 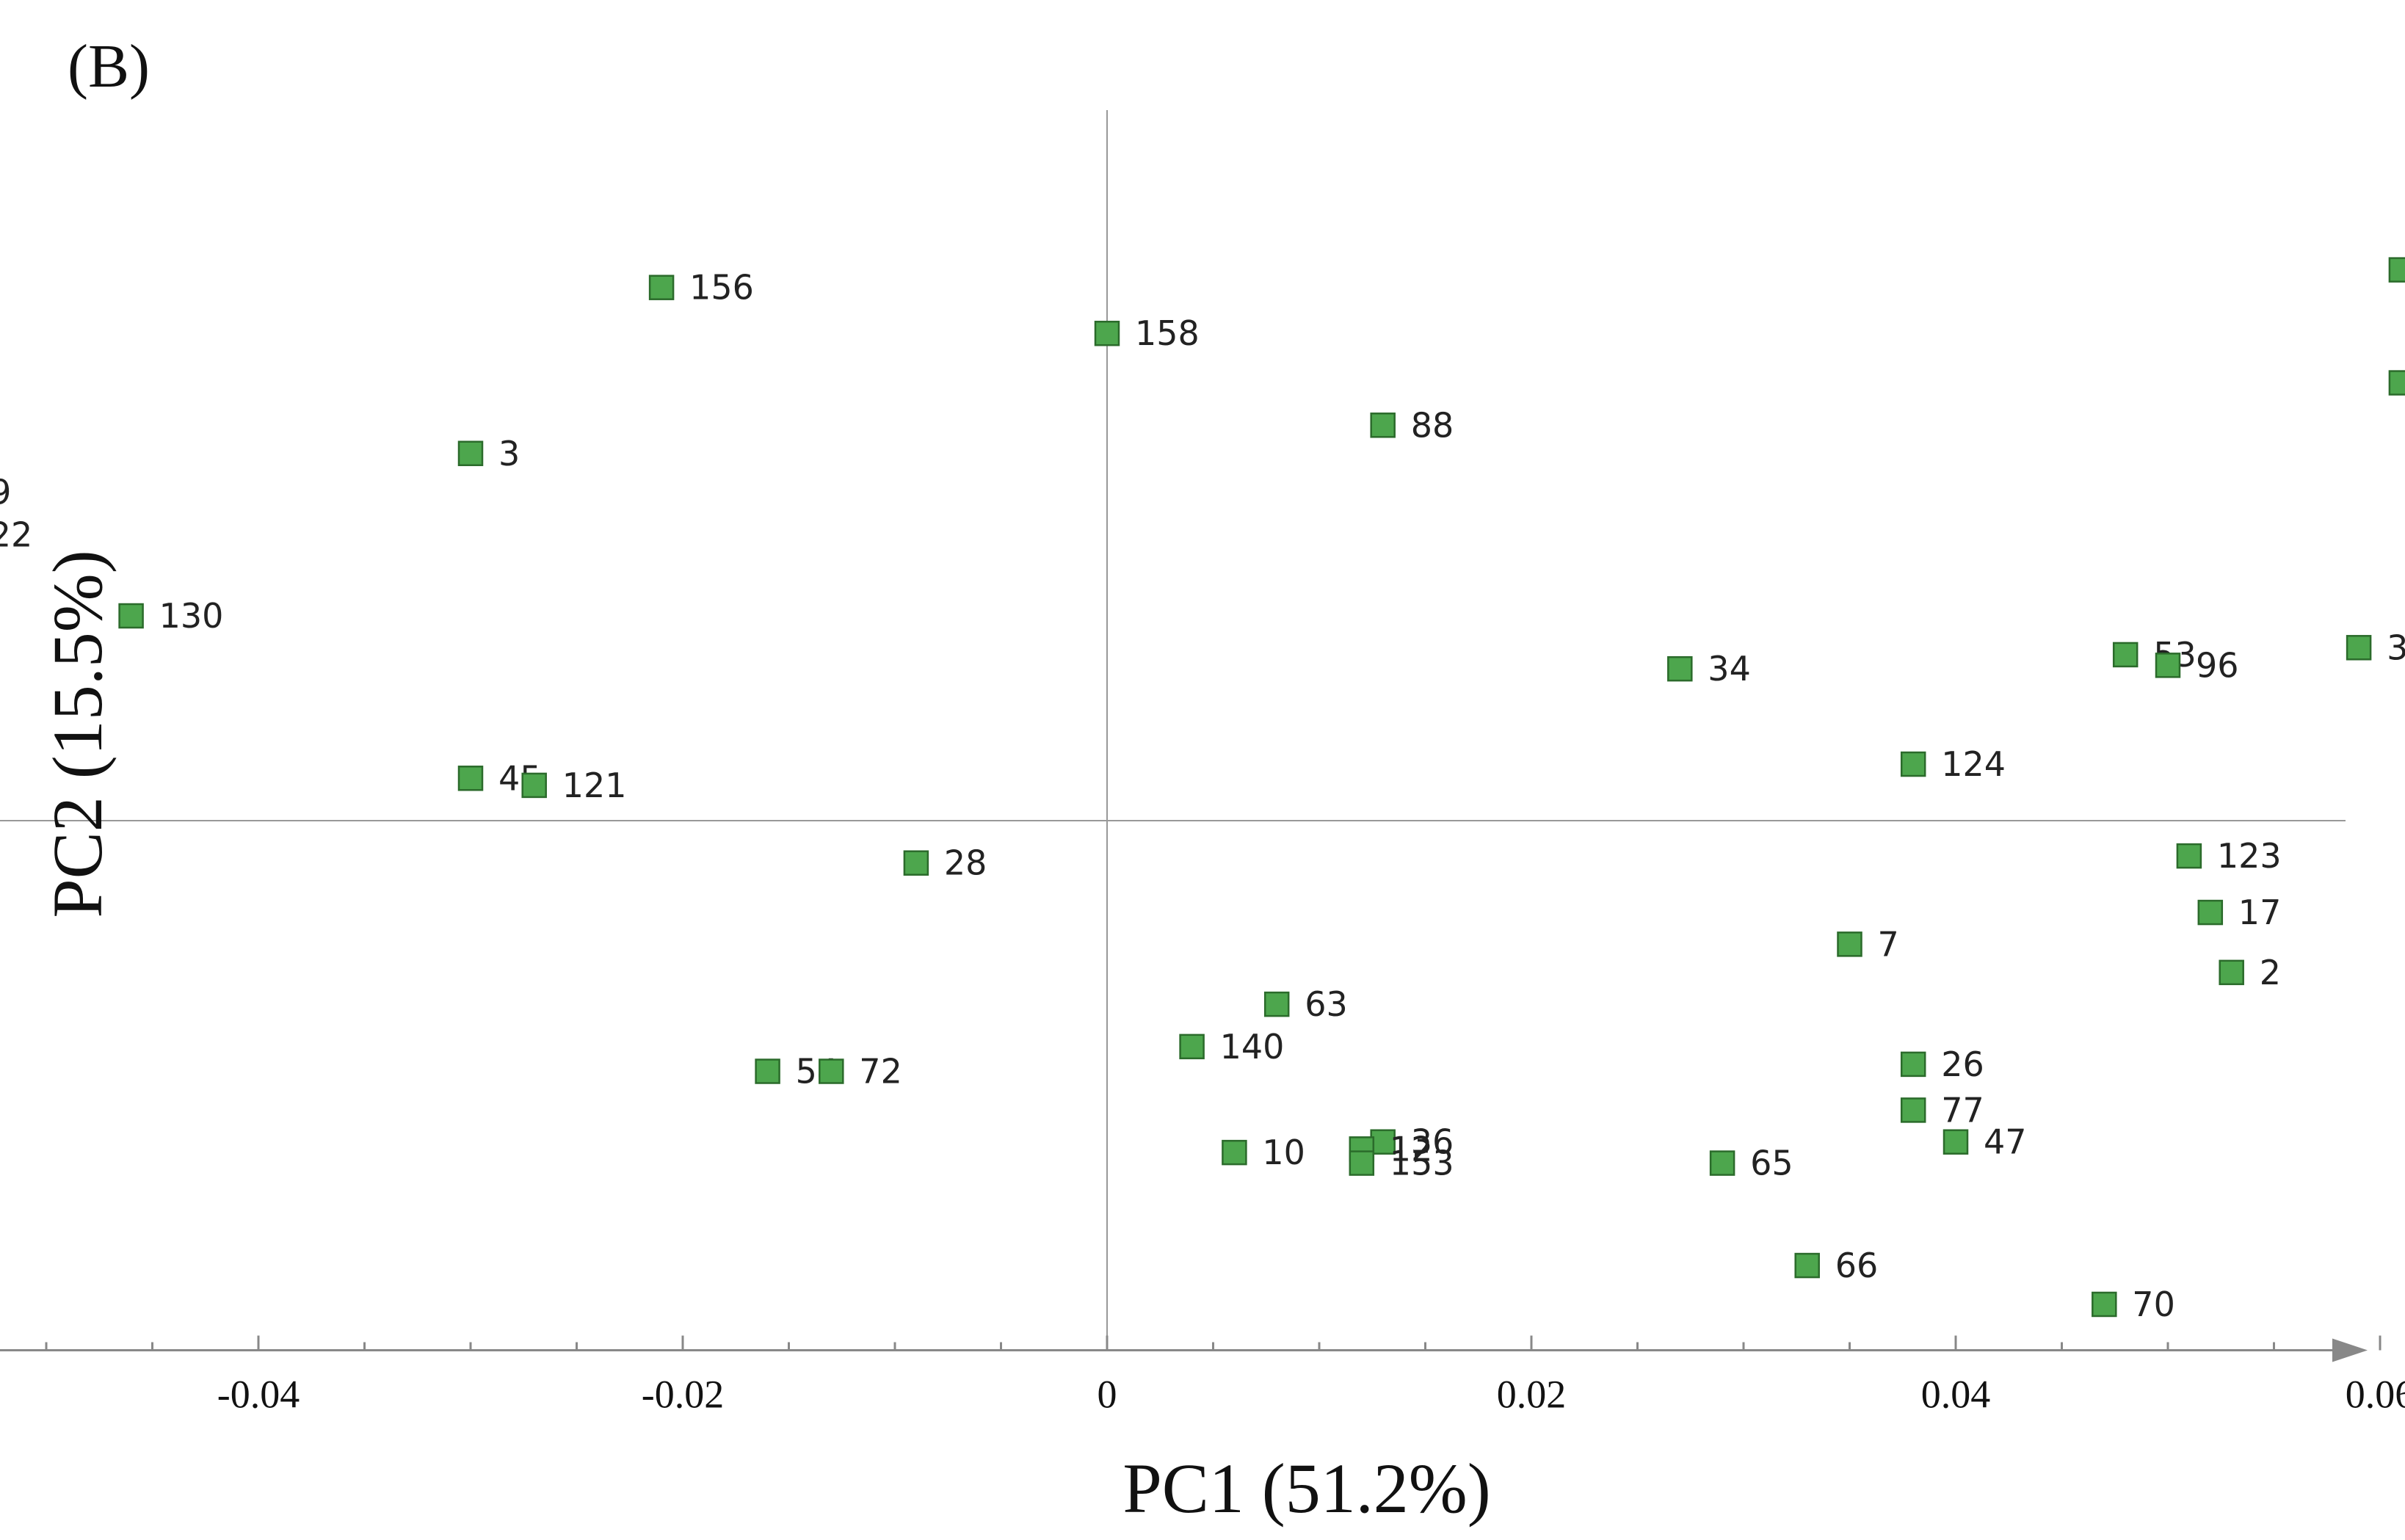 What do you see at coordinates (1326, 1004) in the screenshot?
I see `point-label: 63` at bounding box center [1326, 1004].